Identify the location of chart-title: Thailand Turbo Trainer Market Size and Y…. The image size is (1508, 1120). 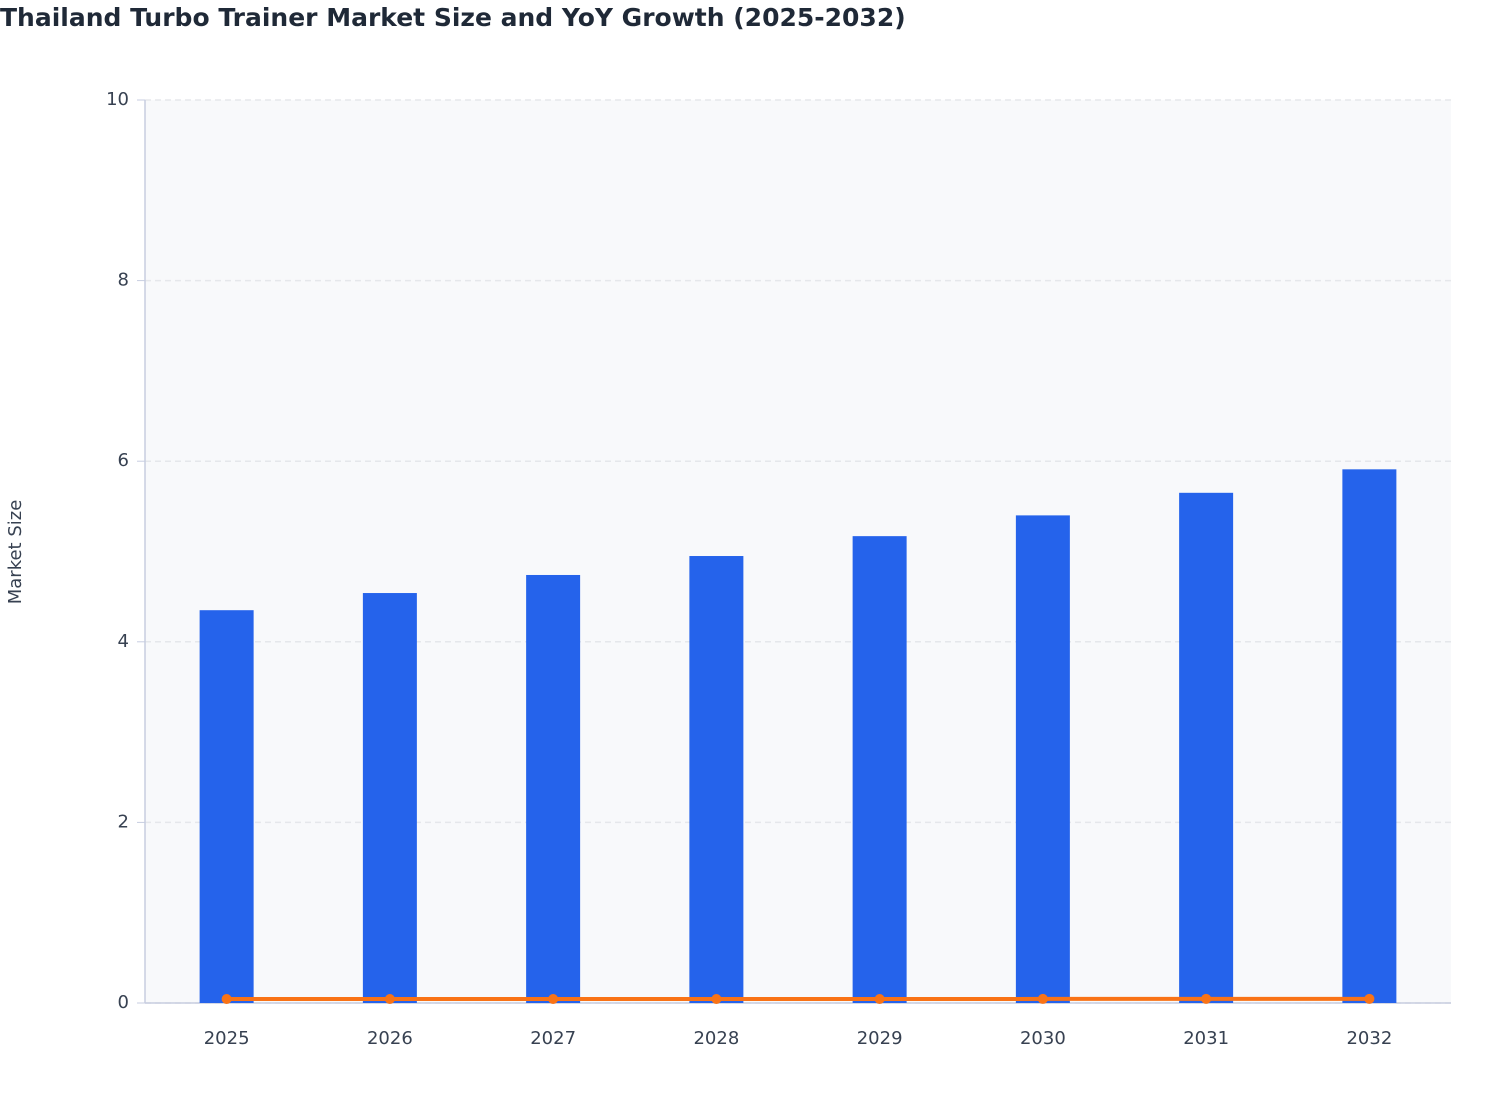
(453, 17).